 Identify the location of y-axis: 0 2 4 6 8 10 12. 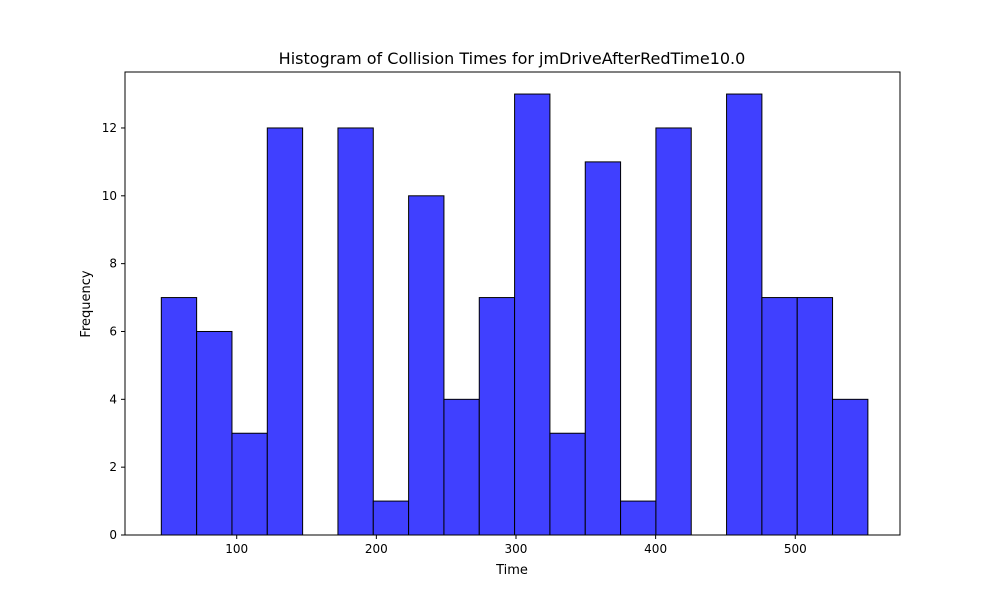
(113, 331).